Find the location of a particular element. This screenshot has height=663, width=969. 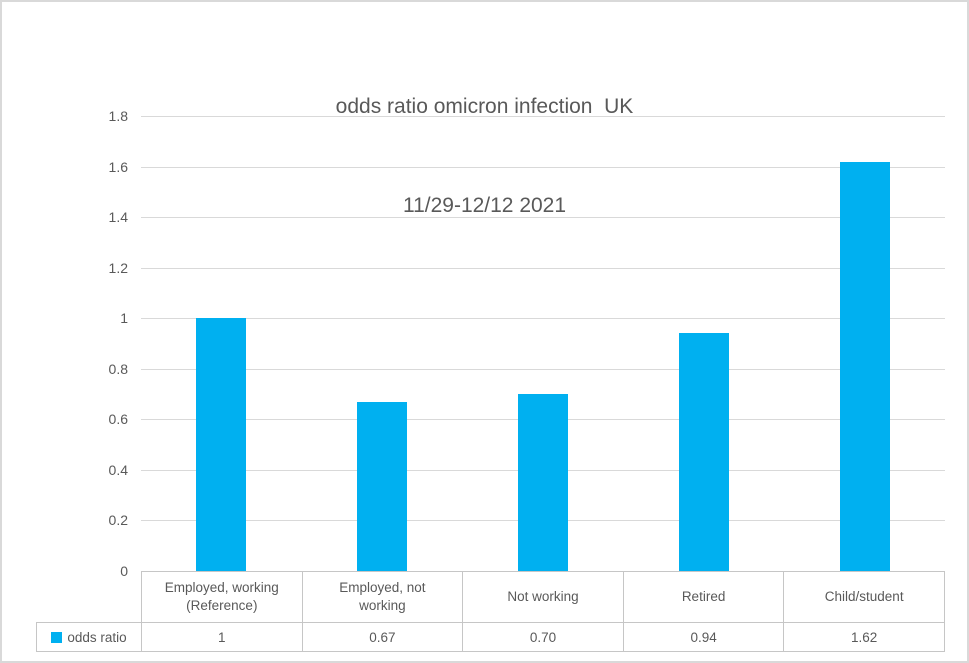

y-tick-label: 0 is located at coordinates (124, 571).